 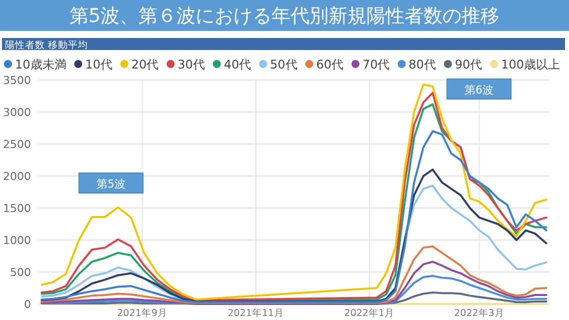 I want to click on y-tick-label: 2500, so click(x=17, y=144).